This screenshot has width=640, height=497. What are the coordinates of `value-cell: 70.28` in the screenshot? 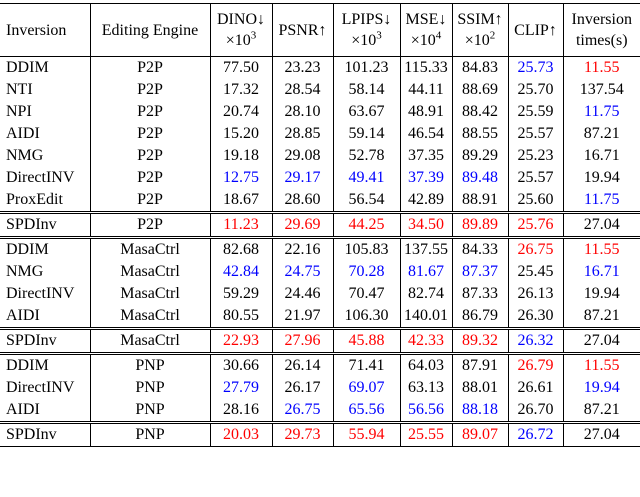 It's located at (366, 272).